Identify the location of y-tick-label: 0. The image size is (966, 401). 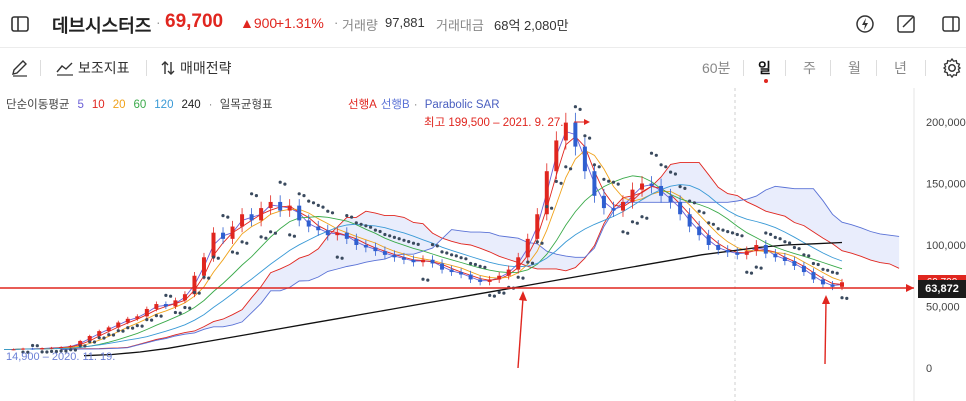
(929, 369).